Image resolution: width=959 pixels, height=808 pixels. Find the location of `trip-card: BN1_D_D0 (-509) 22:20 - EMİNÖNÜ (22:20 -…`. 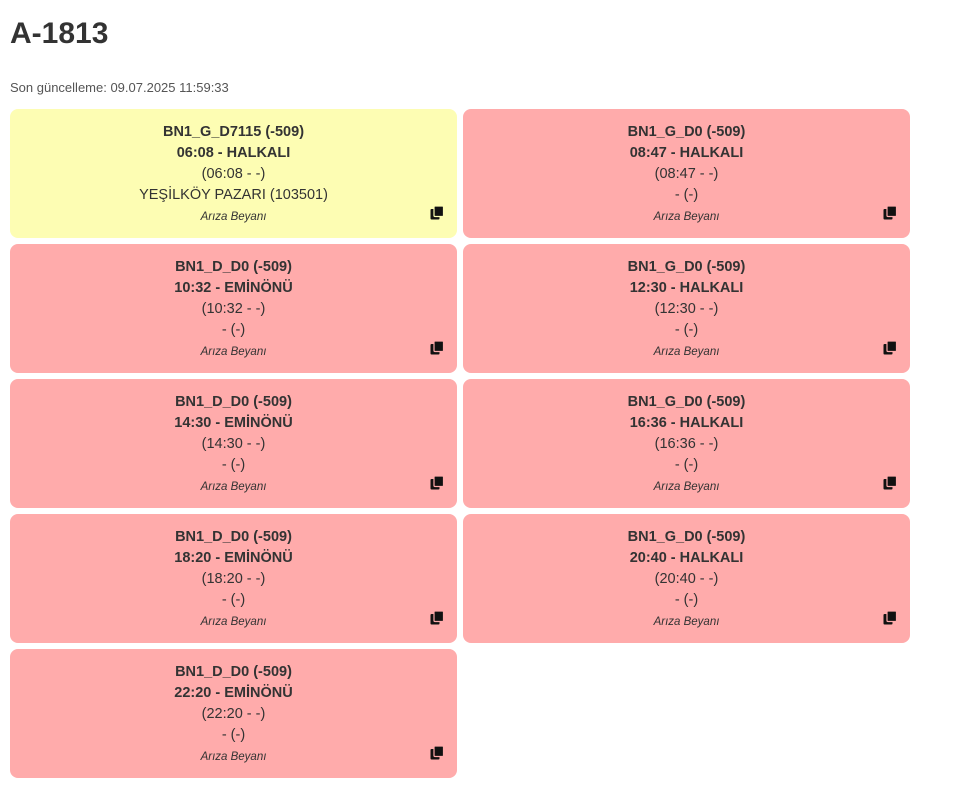

trip-card: BN1_D_D0 (-509) 22:20 - EMİNÖNÜ (22:20 -… is located at coordinates (233, 713).